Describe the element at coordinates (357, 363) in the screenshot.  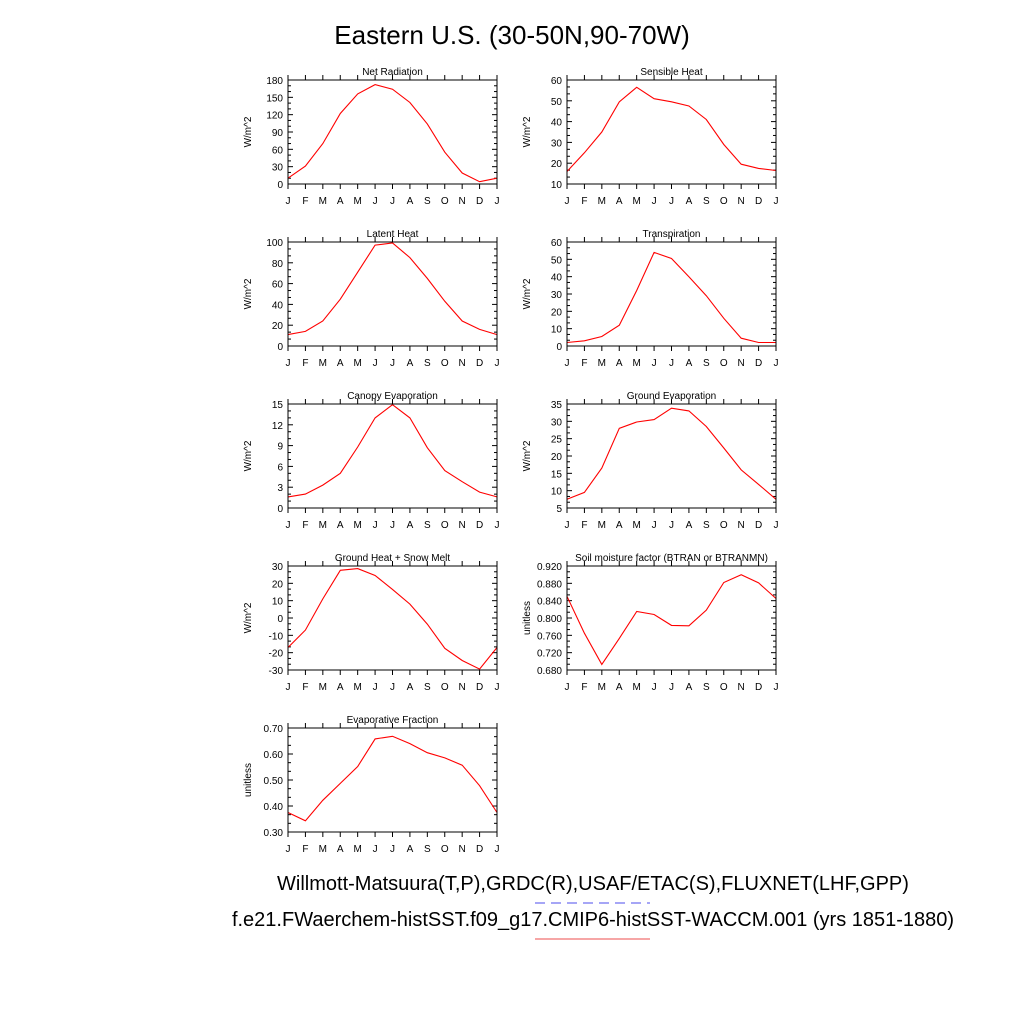
I see `chart-2-xtick-label: M` at that location.